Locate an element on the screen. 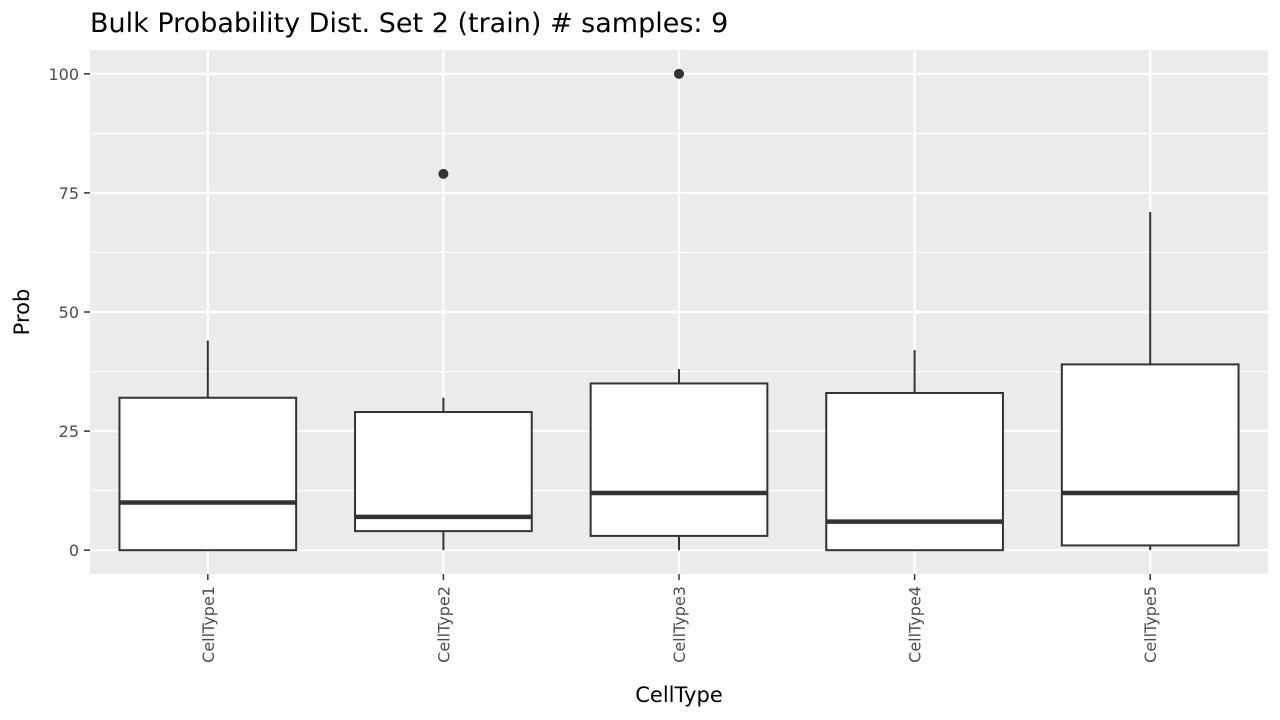  y-axis: 0 25 50 75 100 is located at coordinates (69, 312).